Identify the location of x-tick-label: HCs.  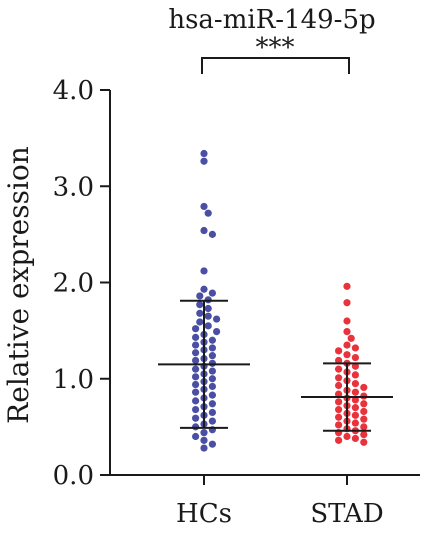
(204, 514).